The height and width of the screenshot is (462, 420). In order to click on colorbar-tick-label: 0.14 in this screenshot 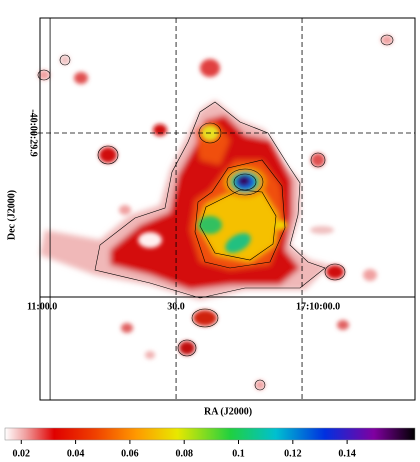, I will do `click(347, 453)`.